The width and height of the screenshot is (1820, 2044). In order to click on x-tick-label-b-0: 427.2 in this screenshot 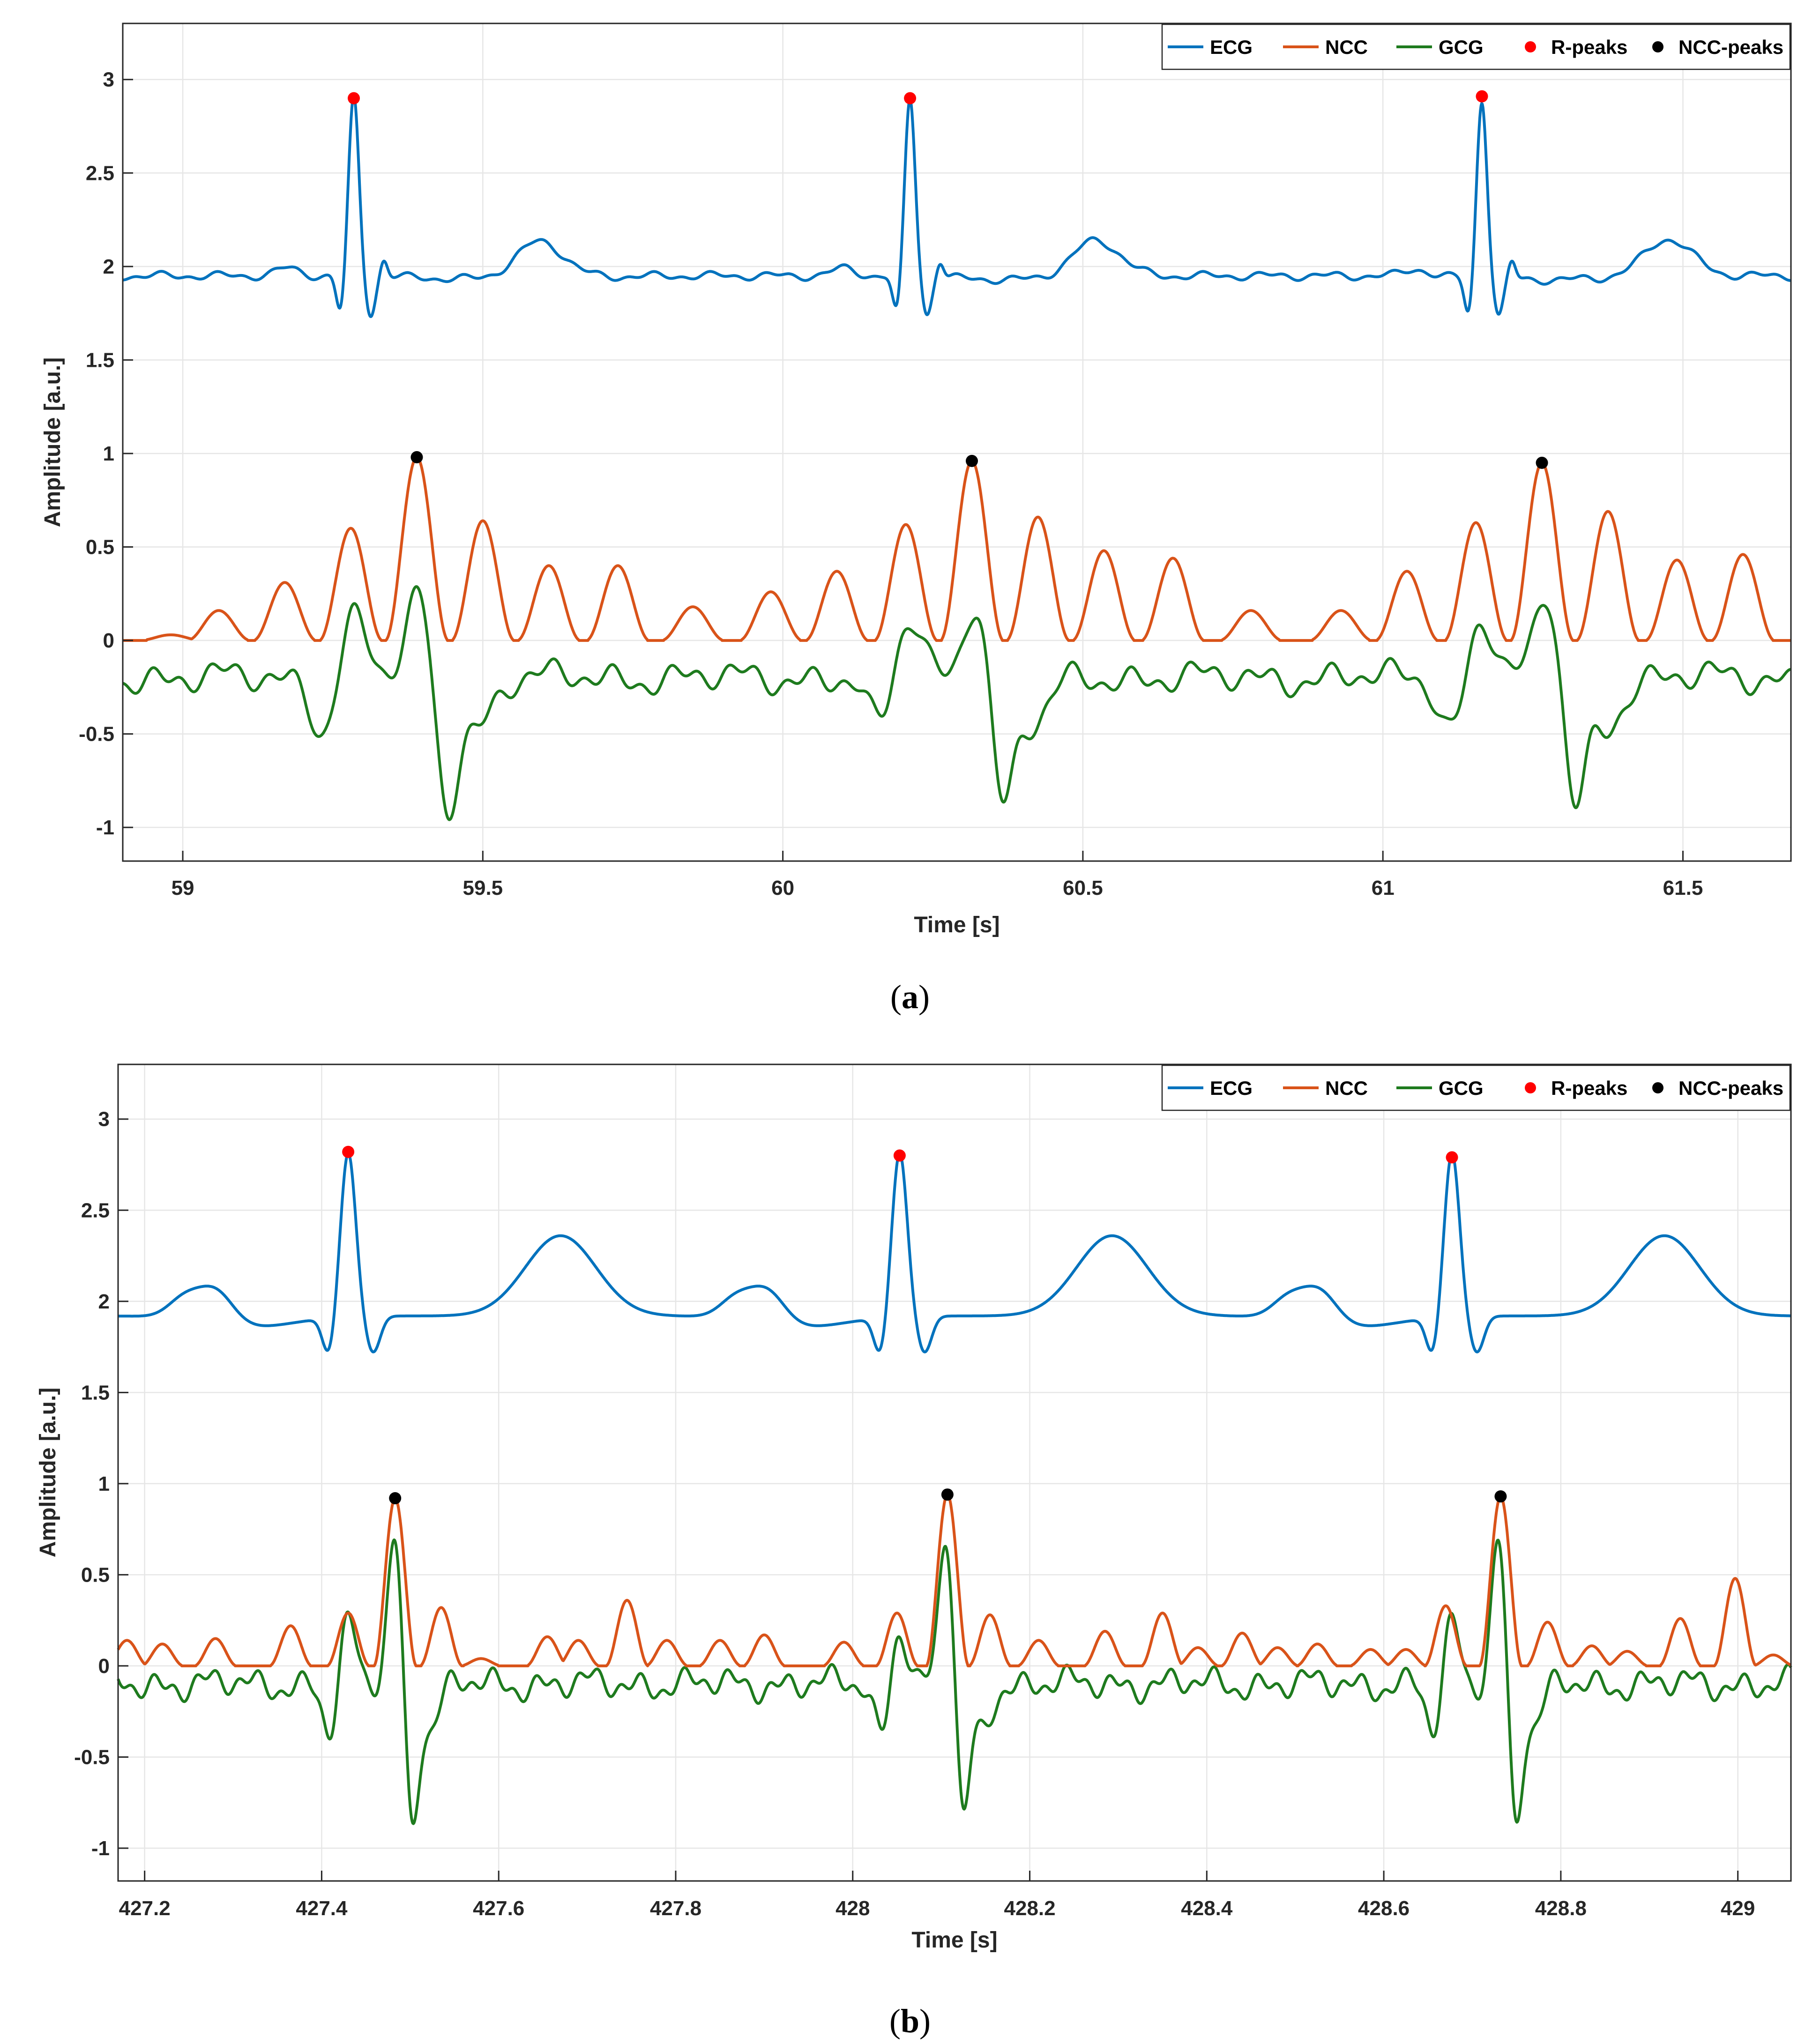, I will do `click(145, 1909)`.